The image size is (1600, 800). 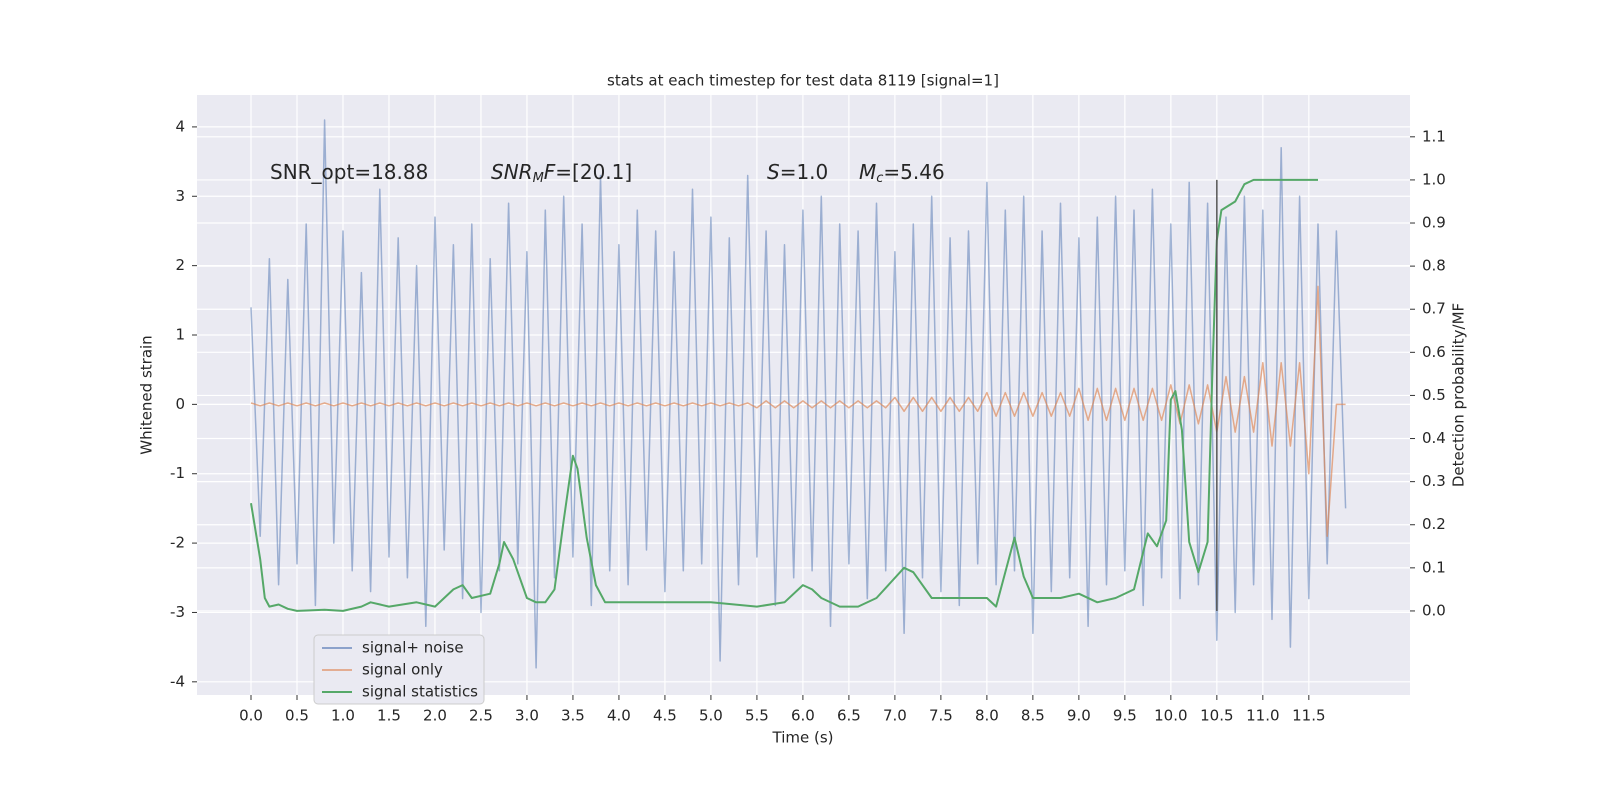 I want to click on y2-tick-label: 0.5, so click(x=1434, y=395).